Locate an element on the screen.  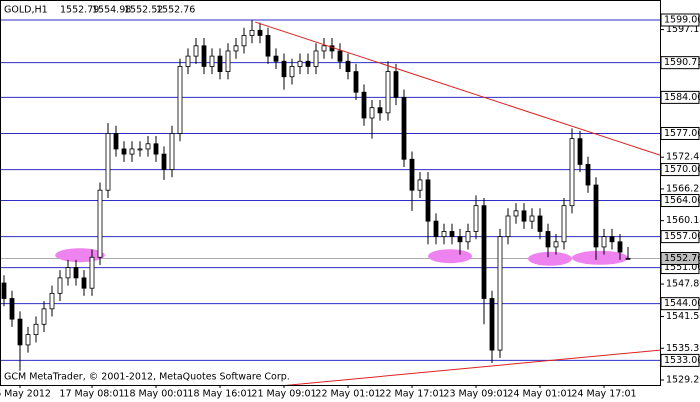
header-low: 1552.52 is located at coordinates (143, 10).